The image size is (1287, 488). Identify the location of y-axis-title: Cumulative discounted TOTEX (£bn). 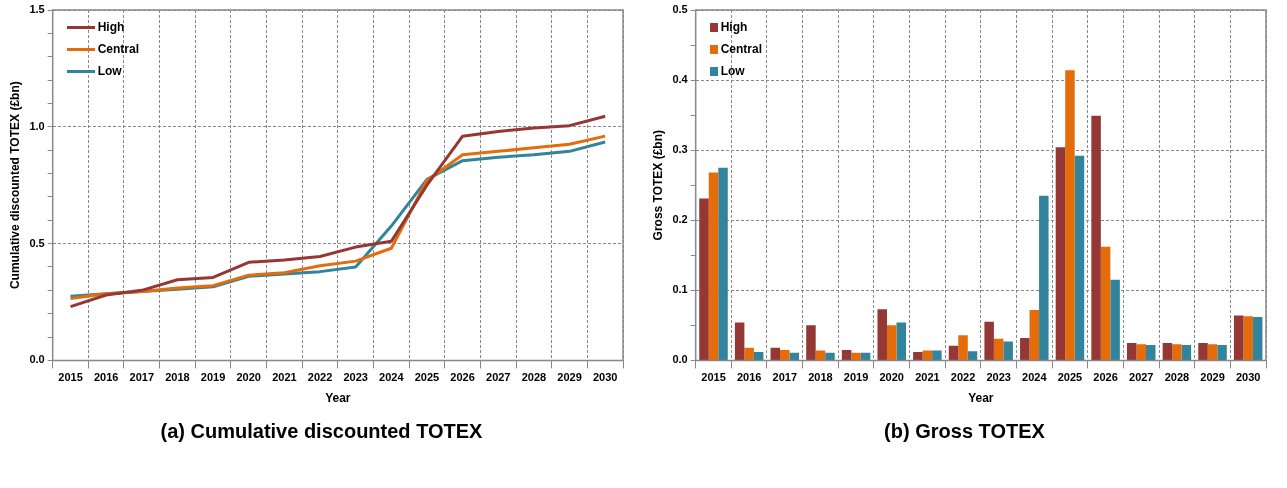
(14, 185).